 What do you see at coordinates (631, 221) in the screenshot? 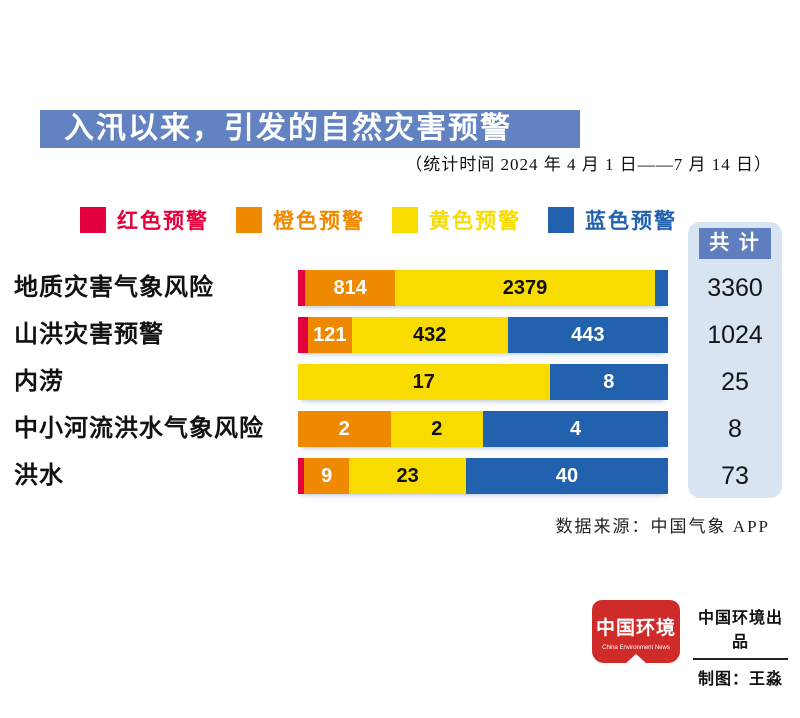
I see `legend-label: 蓝色预警` at bounding box center [631, 221].